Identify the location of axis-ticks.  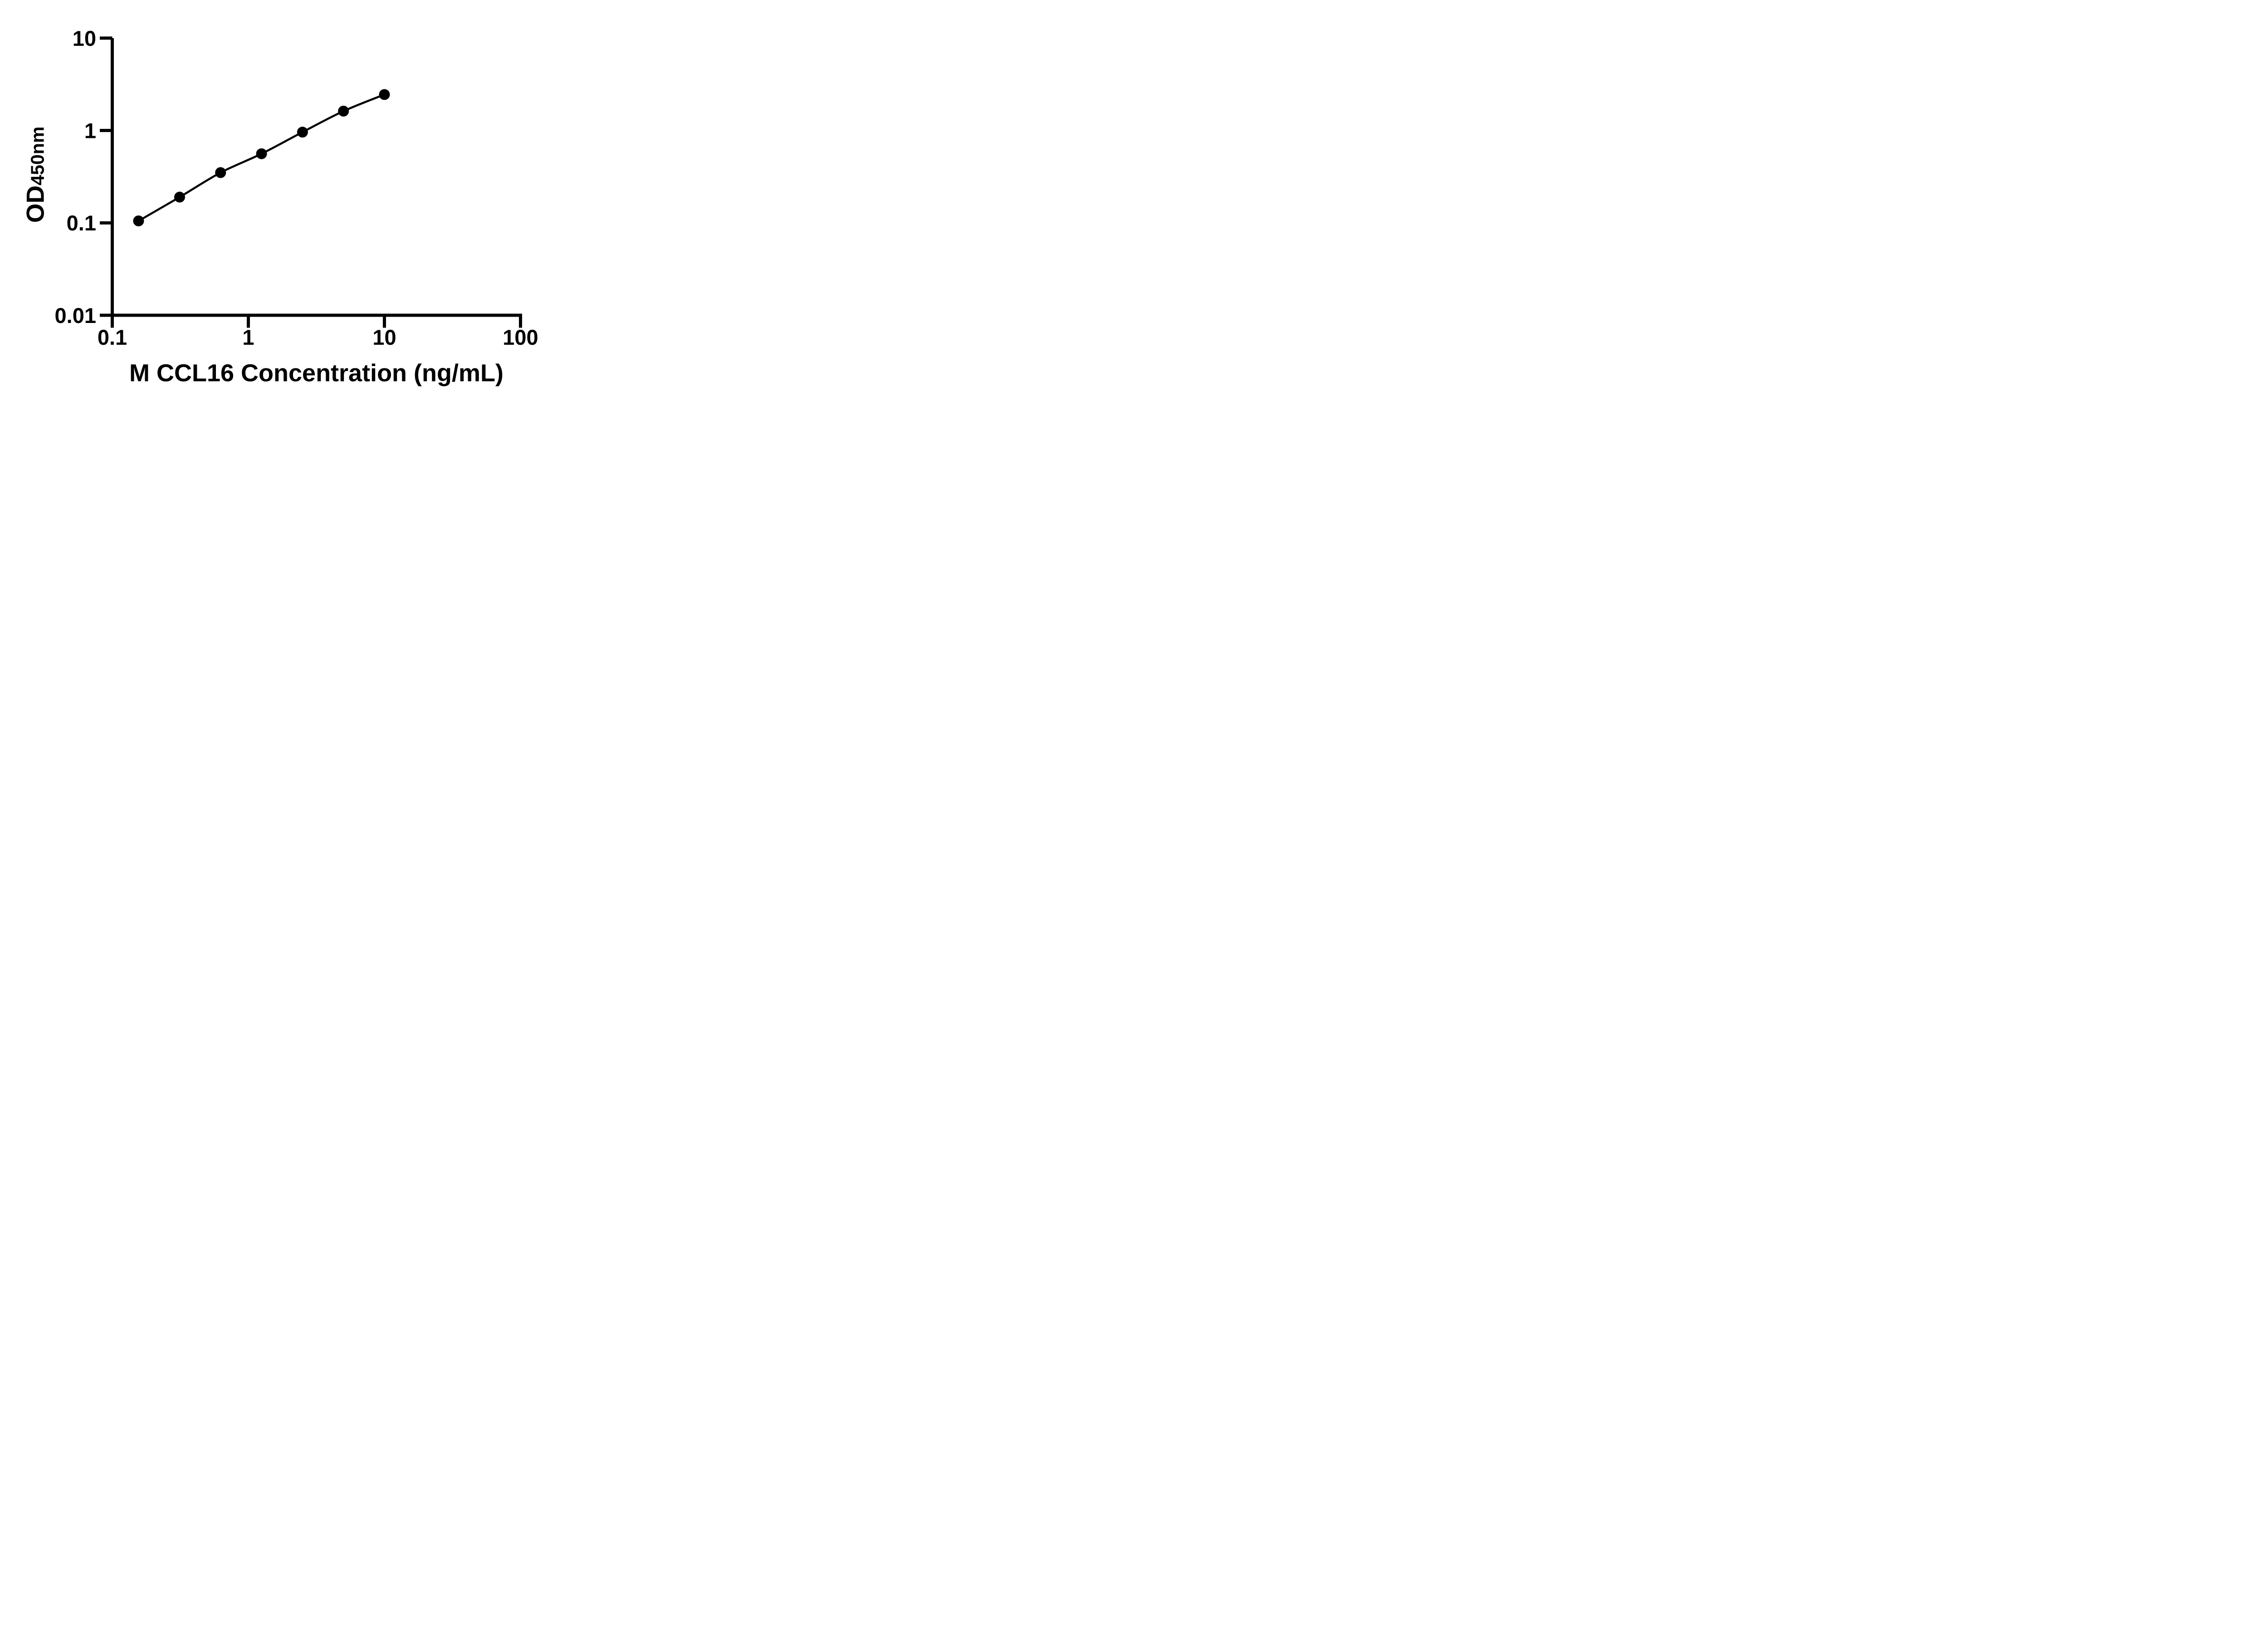
(311, 182).